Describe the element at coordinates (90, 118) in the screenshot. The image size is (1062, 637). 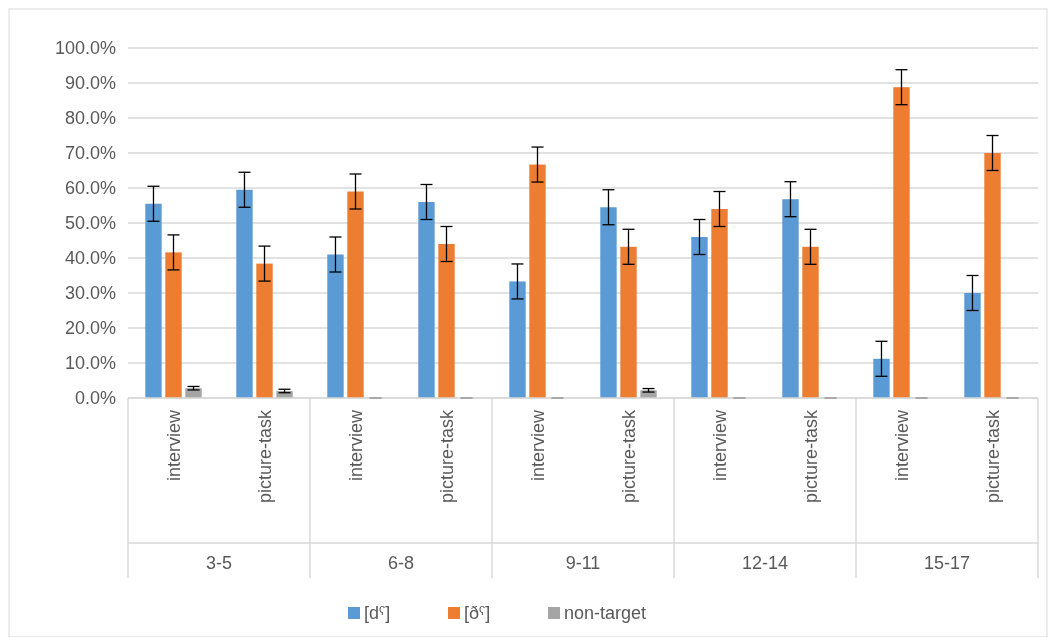
I see `y-tick-label: 80.0%` at that location.